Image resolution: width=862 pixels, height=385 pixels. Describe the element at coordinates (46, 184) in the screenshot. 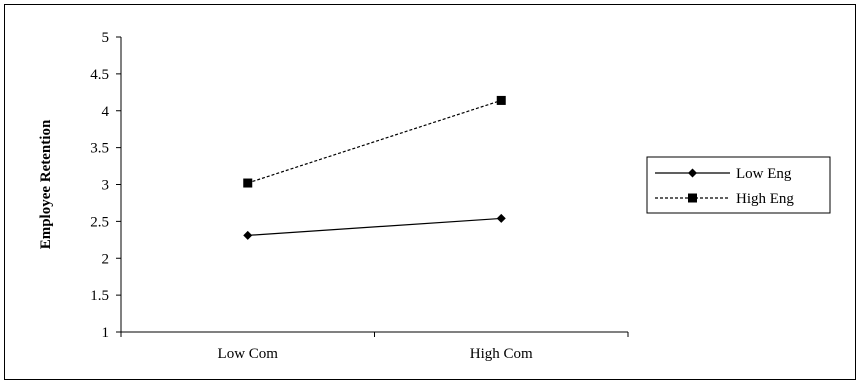

I see `y-axis-title: Employee Retention` at that location.